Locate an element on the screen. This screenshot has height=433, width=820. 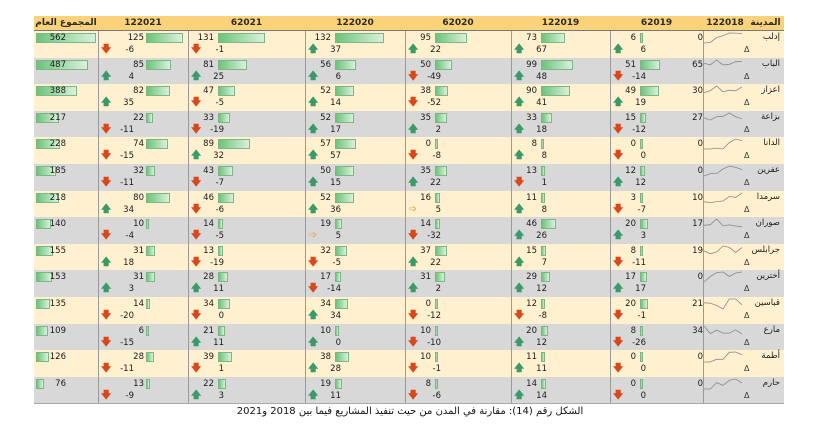
period-value: 29 is located at coordinates (531, 277).